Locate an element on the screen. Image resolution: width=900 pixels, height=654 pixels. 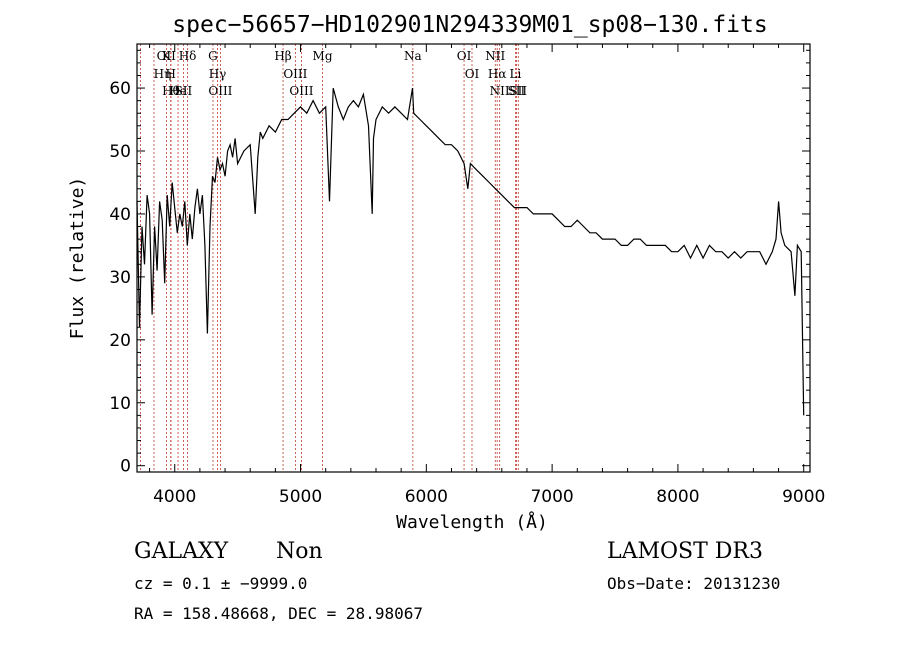
y-tick-label: 60 is located at coordinates (120, 89).